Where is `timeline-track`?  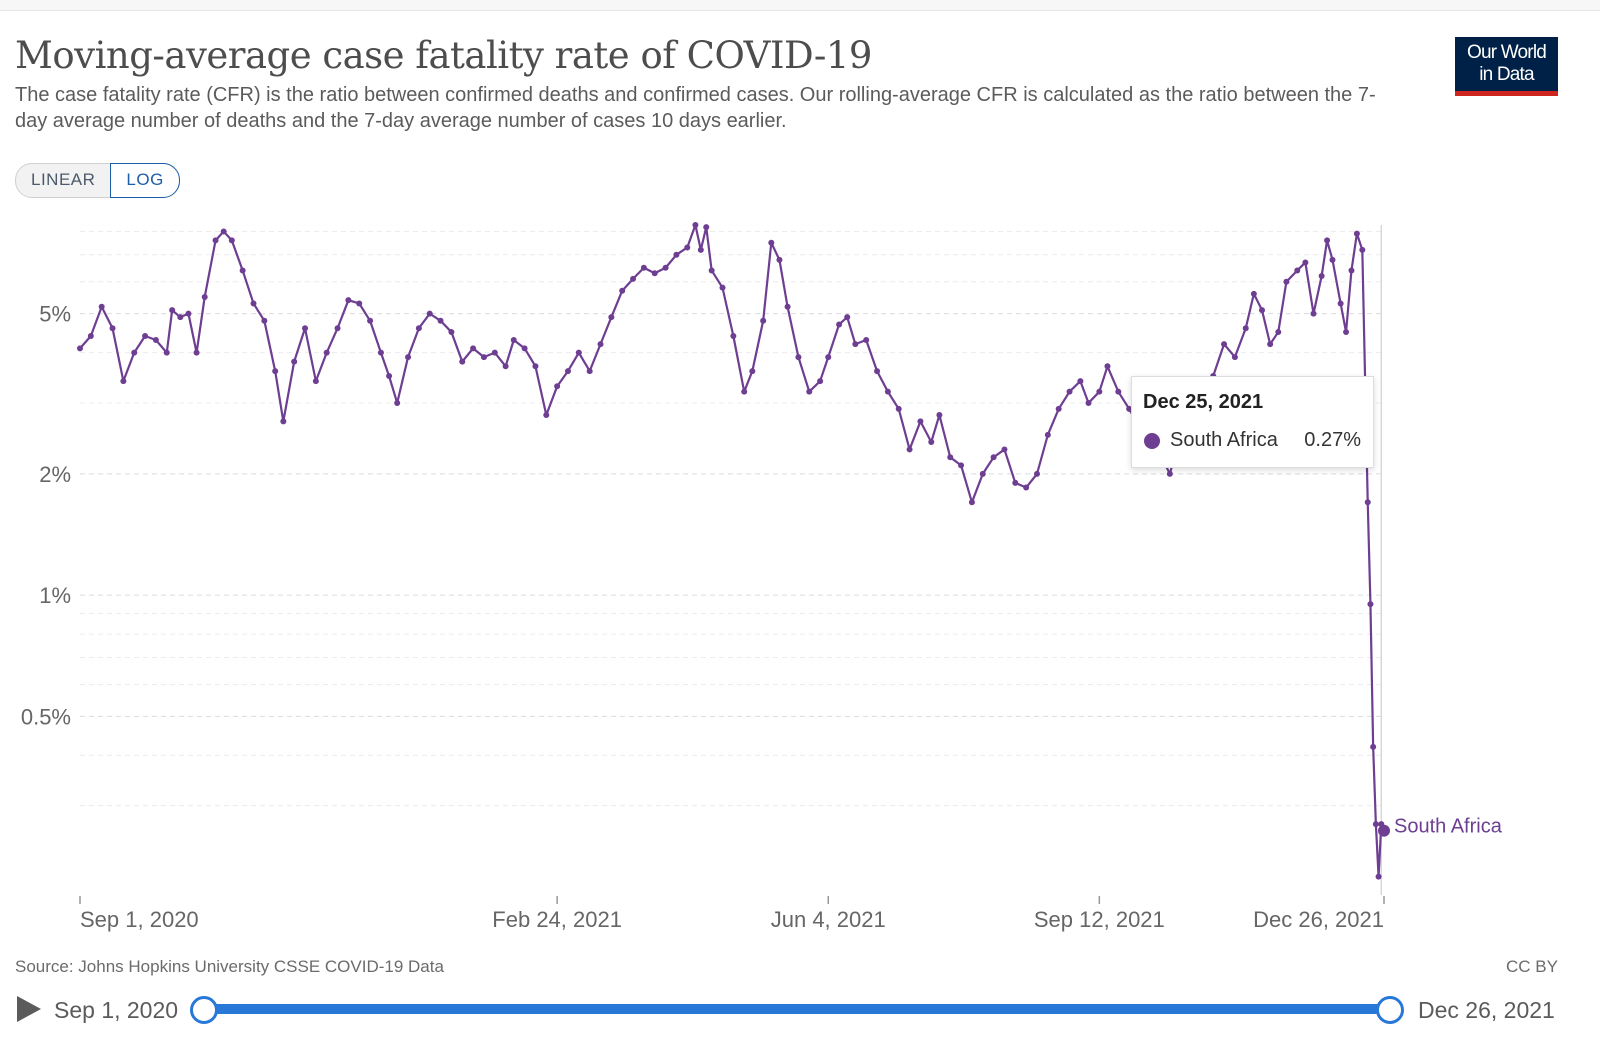
timeline-track is located at coordinates (797, 1009).